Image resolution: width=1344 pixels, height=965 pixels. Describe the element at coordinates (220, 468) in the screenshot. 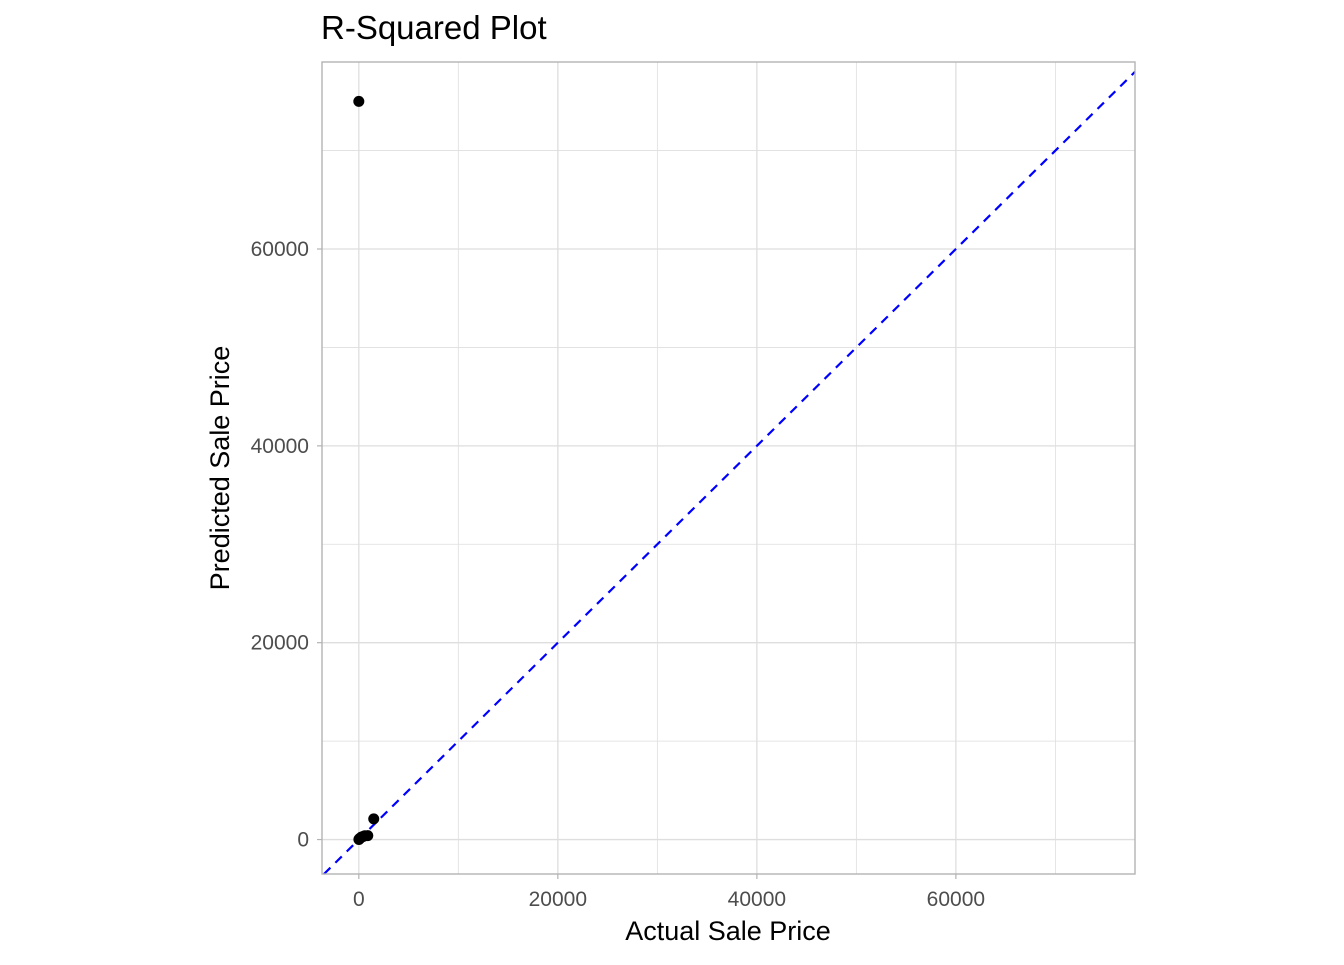

I see `y-axis-label: Predicted Sale Price` at that location.